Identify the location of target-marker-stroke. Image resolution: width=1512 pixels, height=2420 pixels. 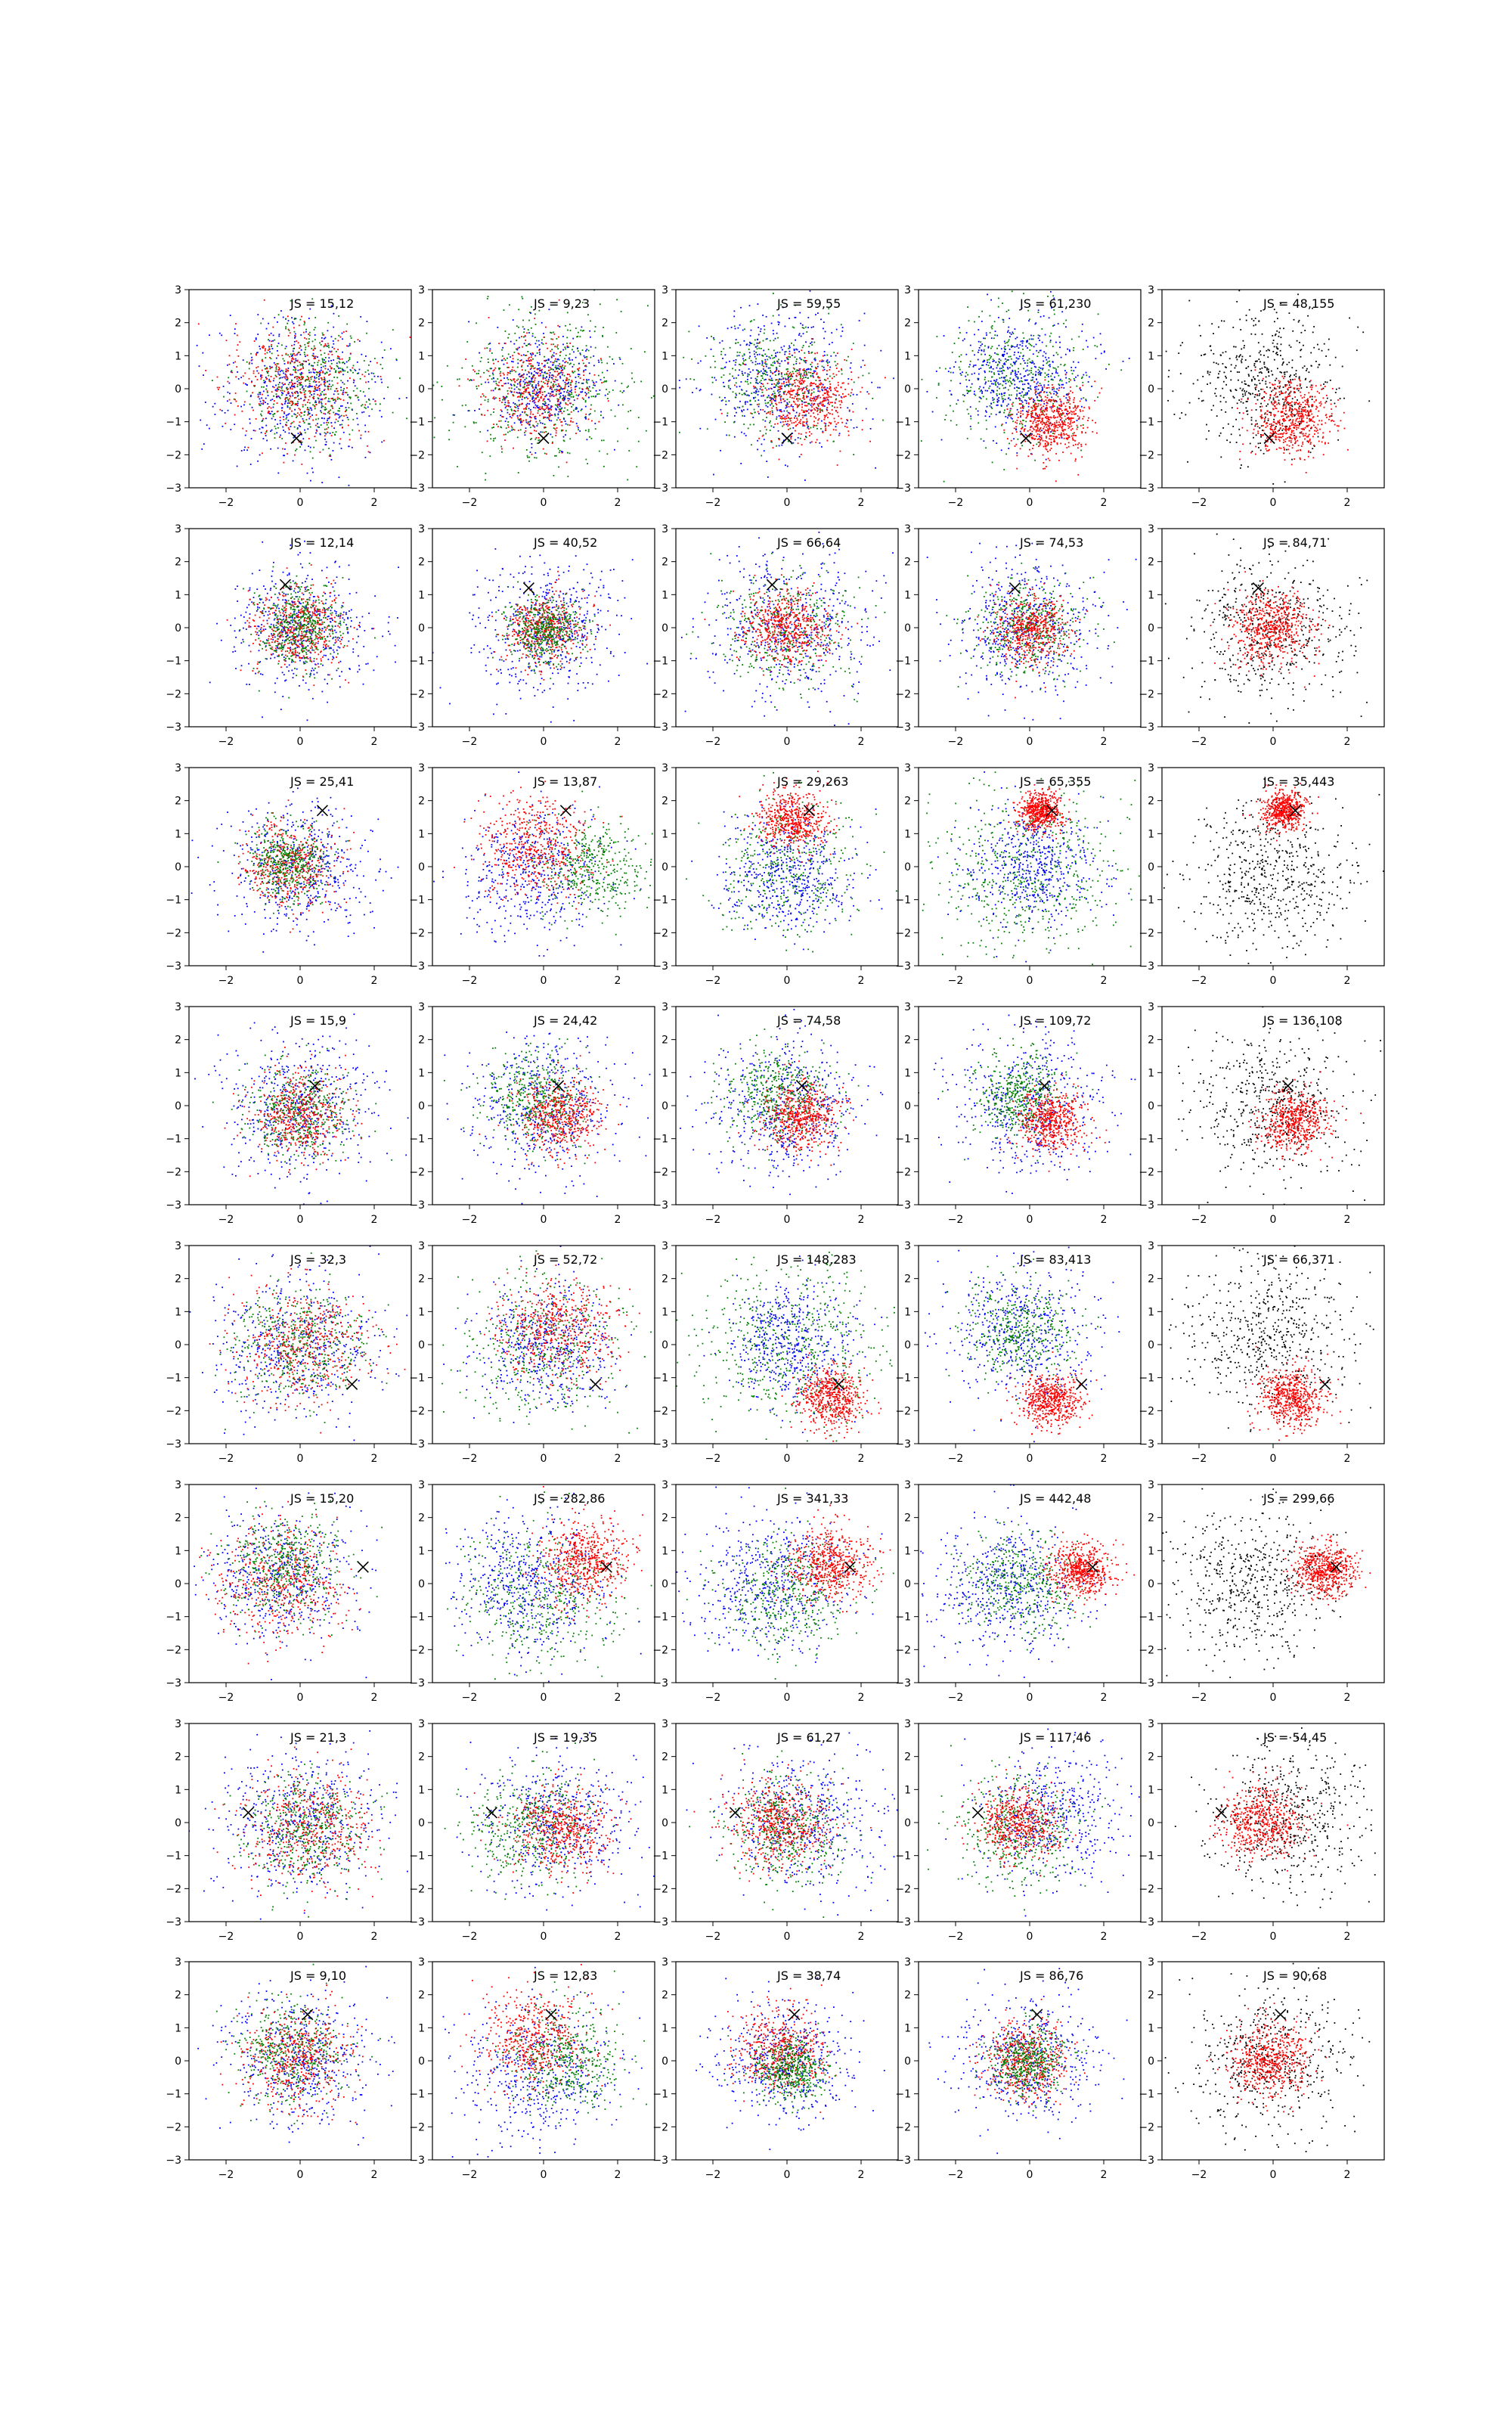
(544, 438).